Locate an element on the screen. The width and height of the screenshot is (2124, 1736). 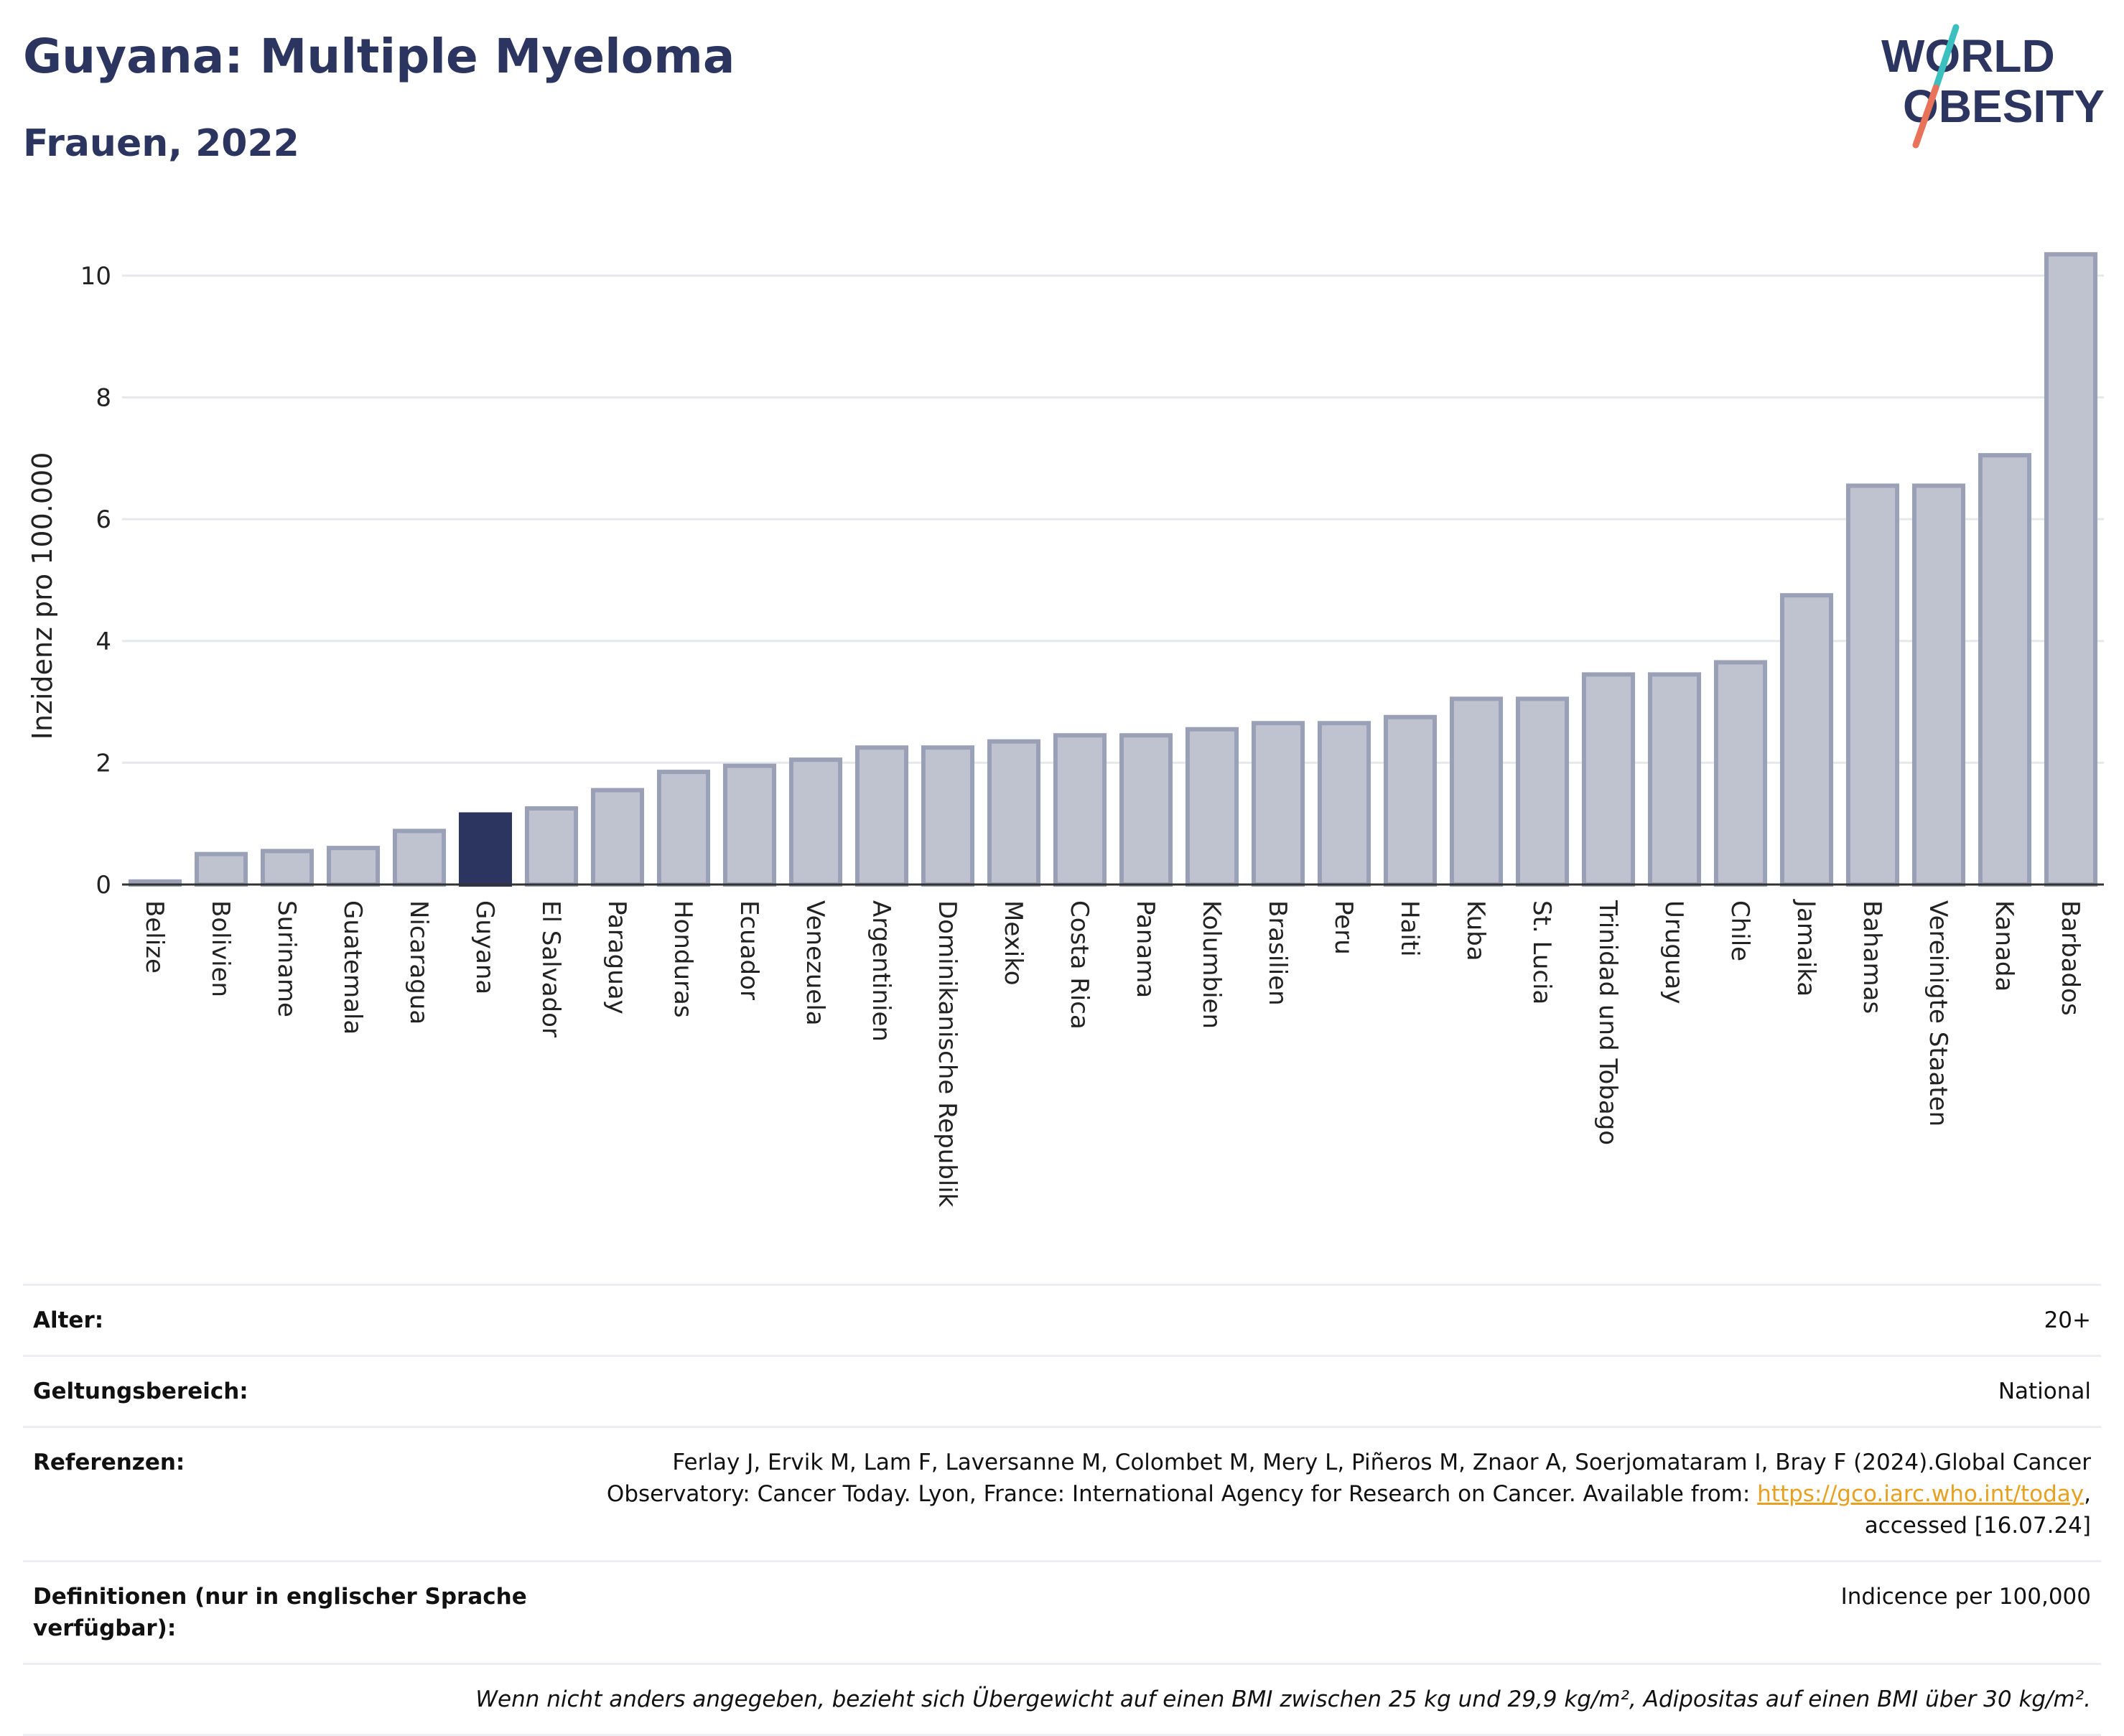
y-tick-label: 2 is located at coordinates (103, 763).